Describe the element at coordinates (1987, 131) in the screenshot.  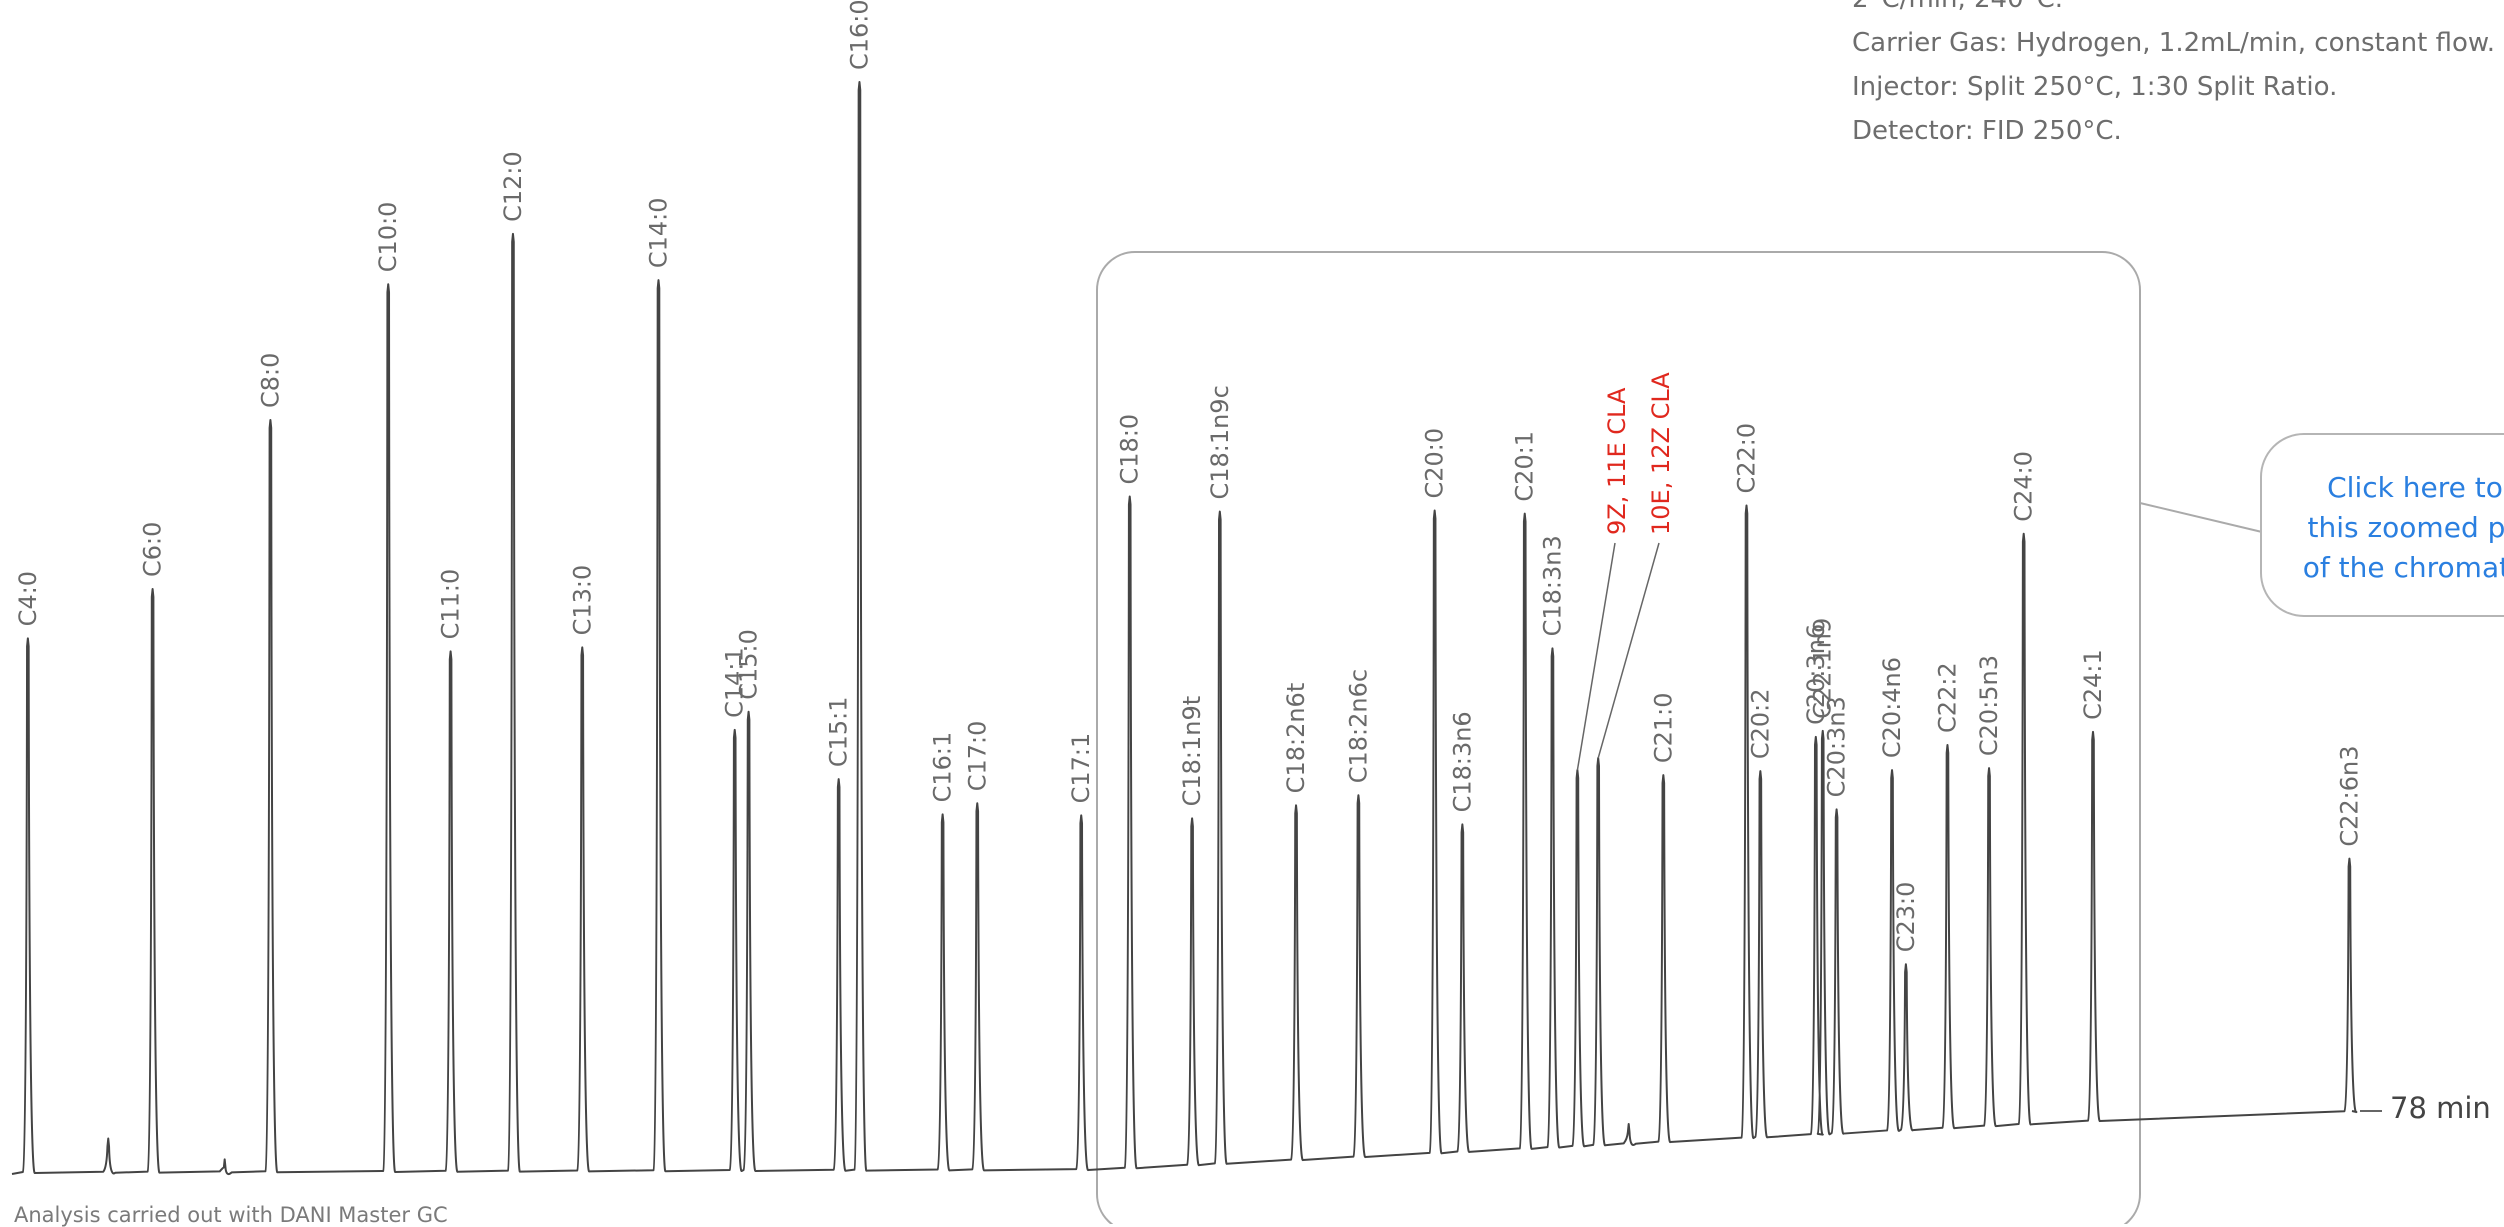
I see `method-info-line-4: Detector: FID 250°C.` at that location.